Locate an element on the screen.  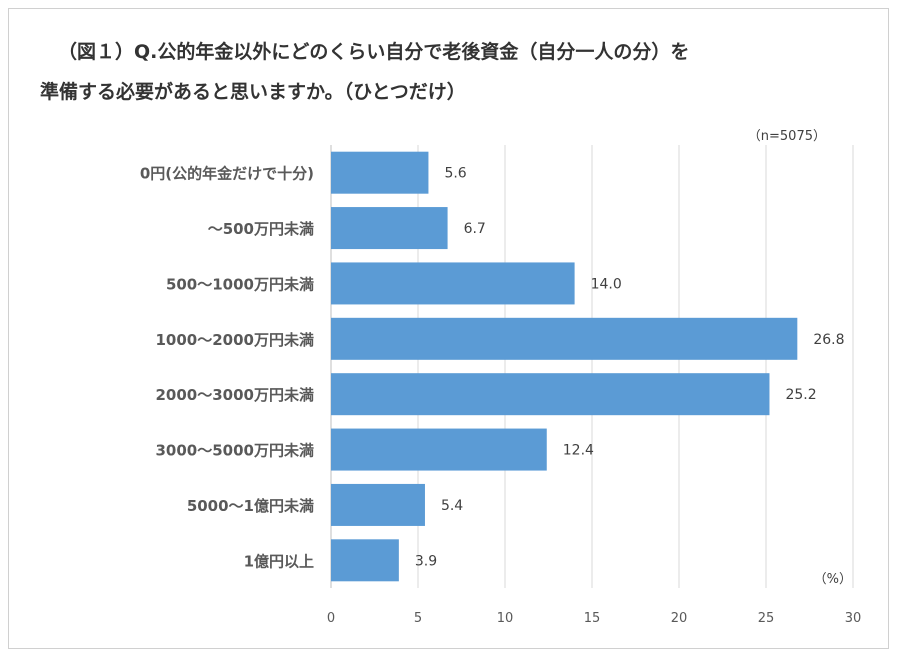
category-label: ～500万円未満 is located at coordinates (261, 229).